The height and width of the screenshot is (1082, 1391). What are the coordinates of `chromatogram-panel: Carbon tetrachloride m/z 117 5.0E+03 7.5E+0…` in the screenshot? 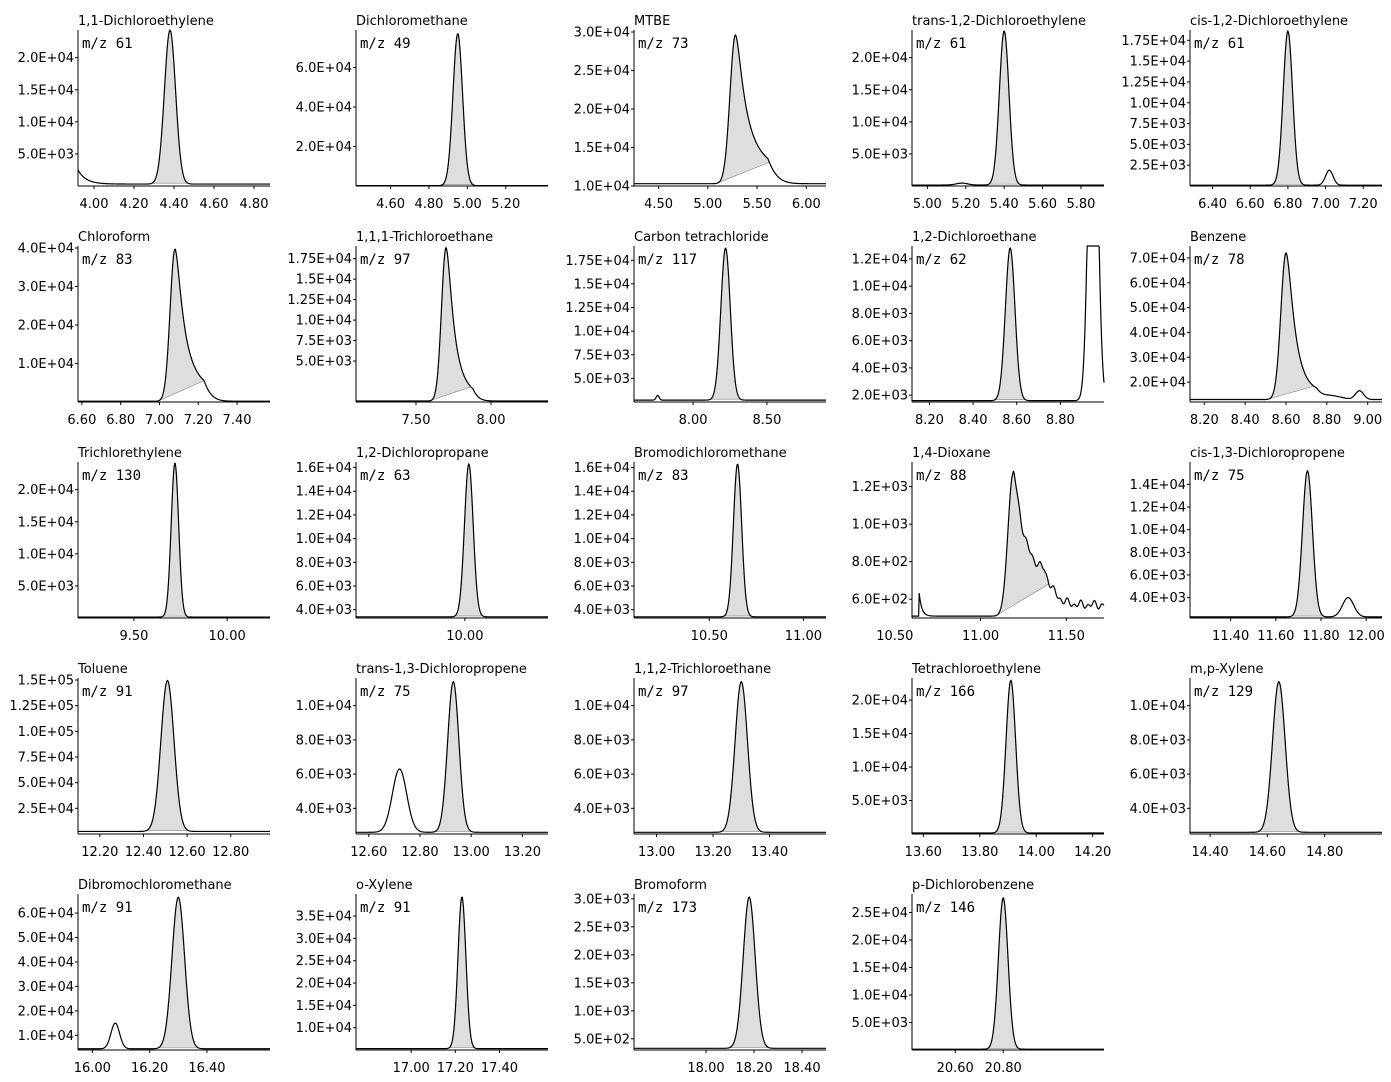 It's located at (695, 324).